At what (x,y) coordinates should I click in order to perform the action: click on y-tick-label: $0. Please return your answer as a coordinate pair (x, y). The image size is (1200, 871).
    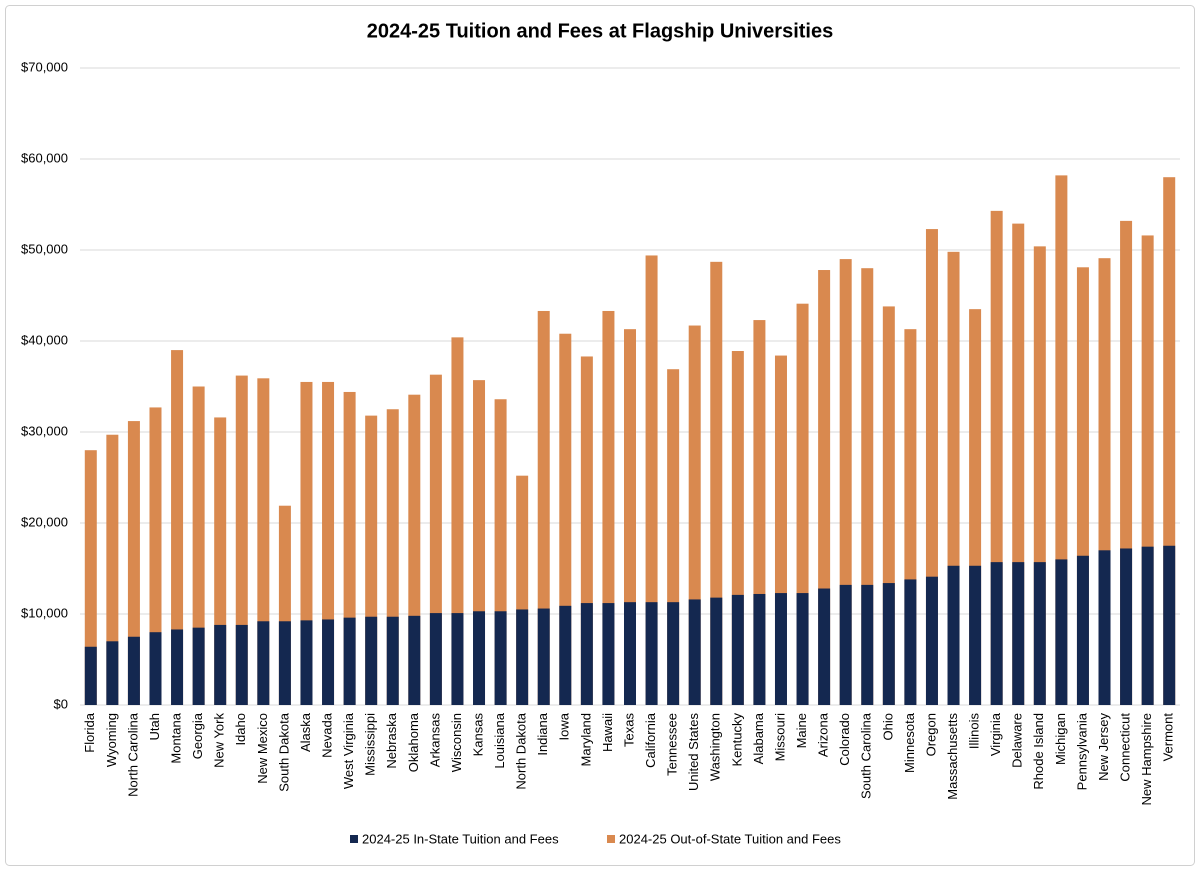
    Looking at the image, I should click on (61, 703).